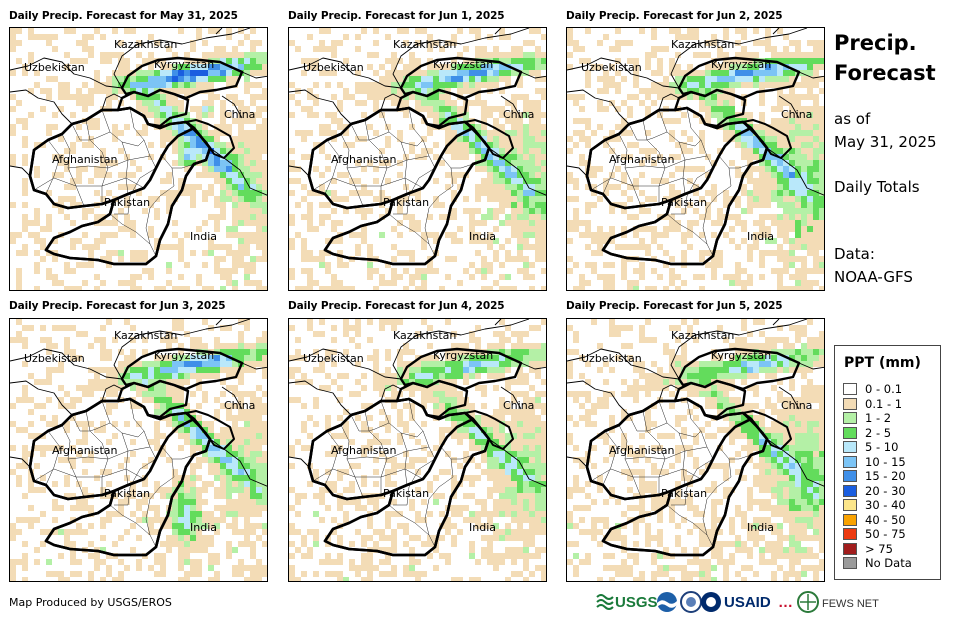  What do you see at coordinates (182, 78) in the screenshot?
I see `kyrgyzstan-outline` at bounding box center [182, 78].